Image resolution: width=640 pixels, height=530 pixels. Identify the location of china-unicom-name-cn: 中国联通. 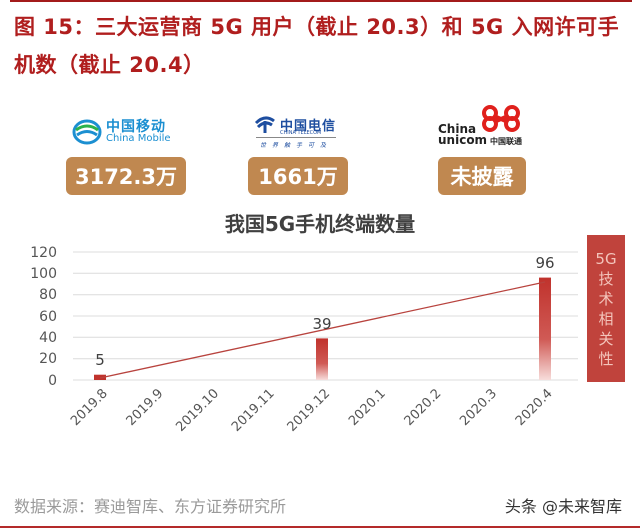
(506, 141).